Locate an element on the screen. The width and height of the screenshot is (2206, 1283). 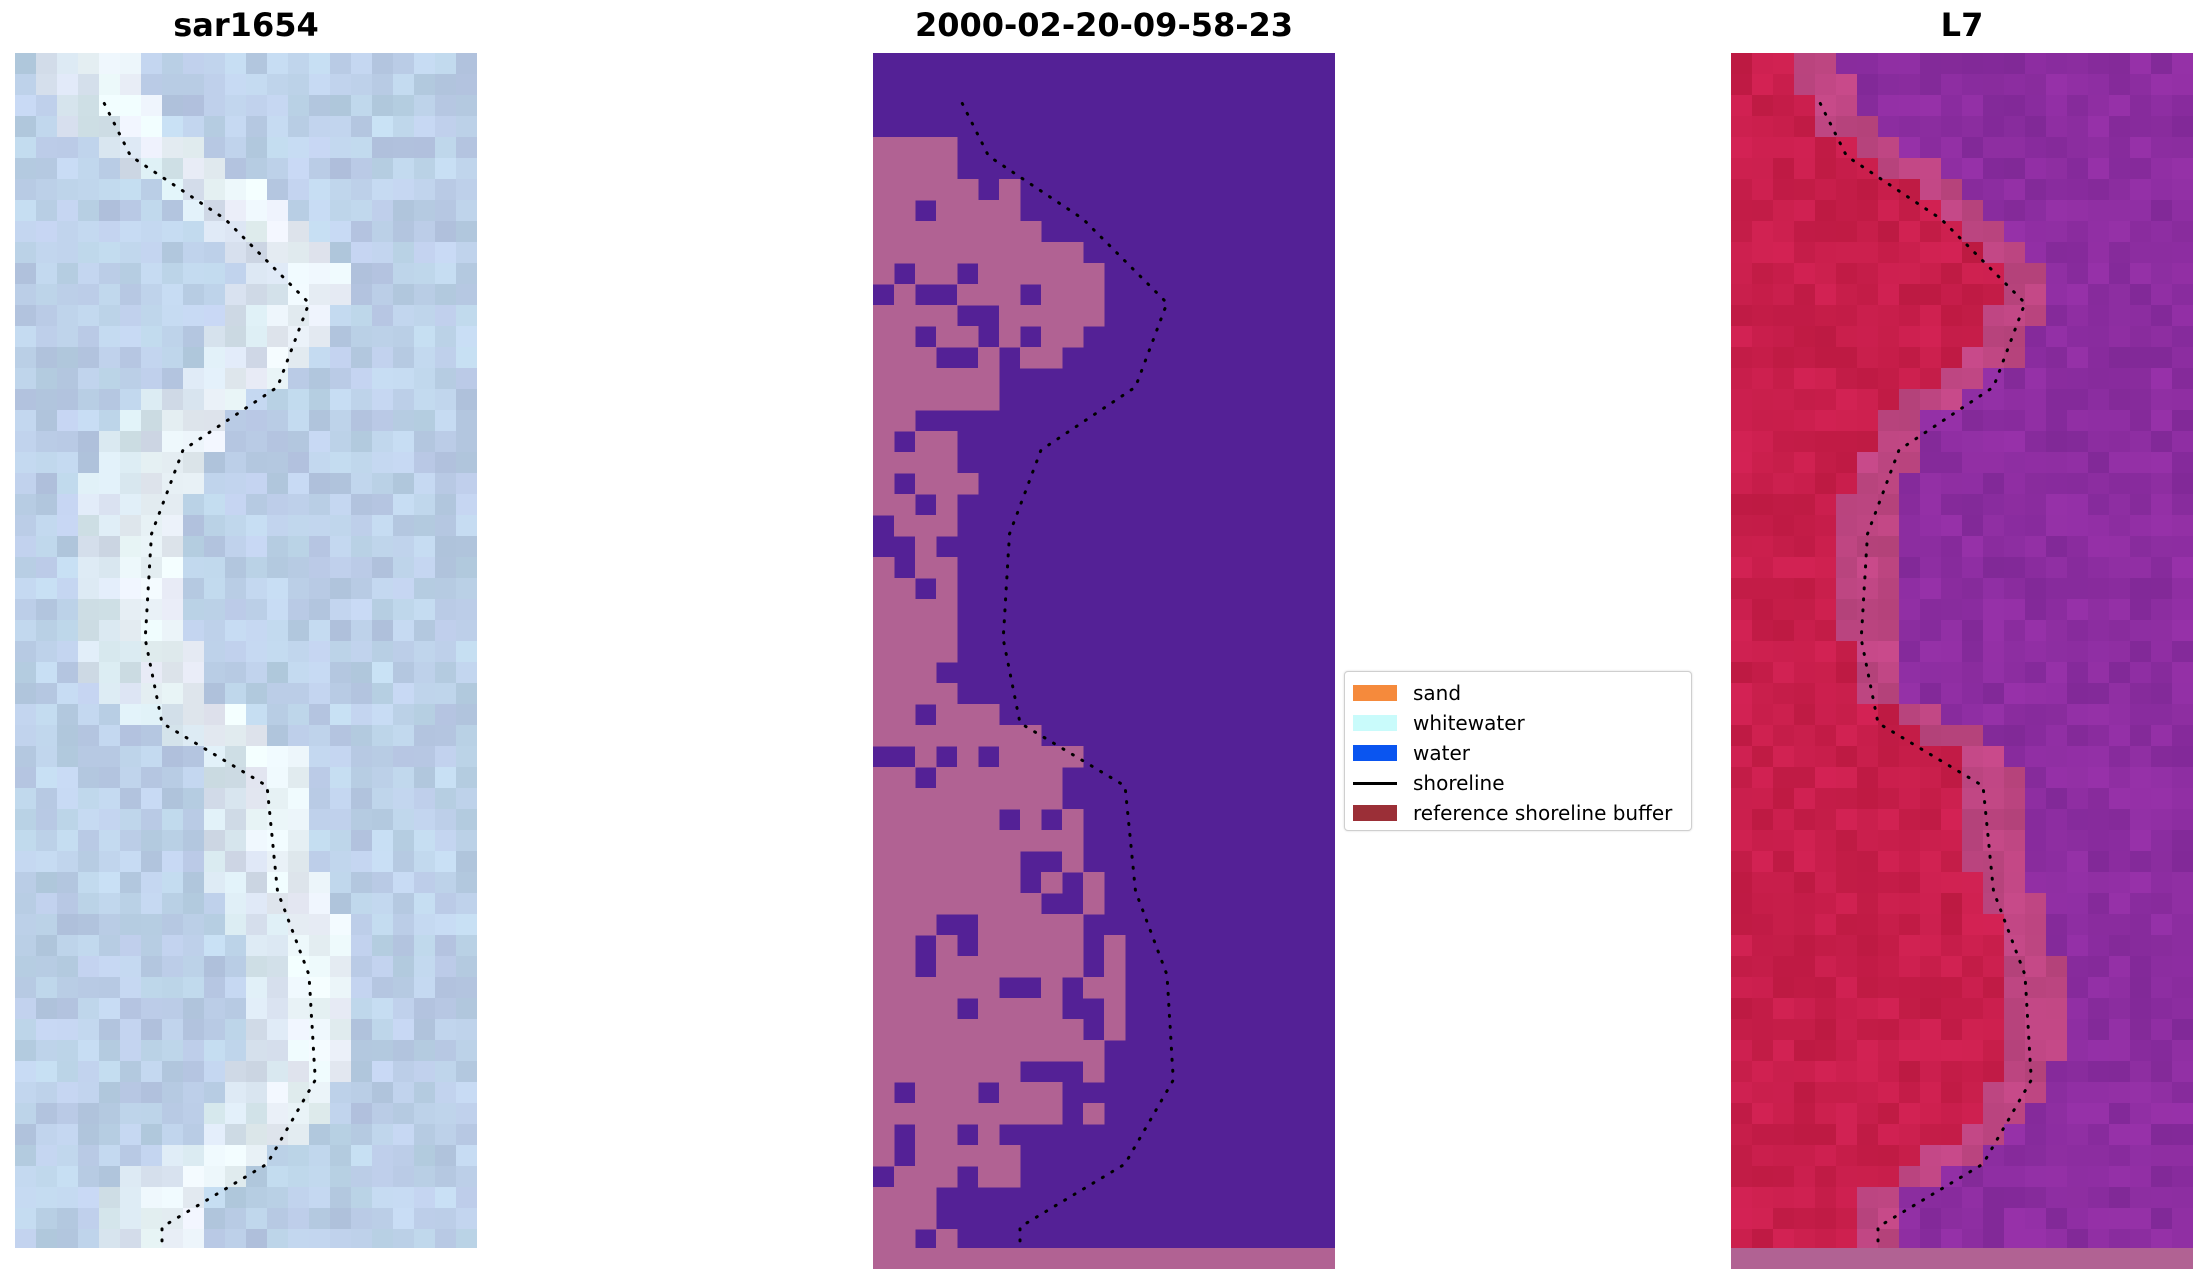
legend-item-whitewater: whitewater is located at coordinates (1439, 723).